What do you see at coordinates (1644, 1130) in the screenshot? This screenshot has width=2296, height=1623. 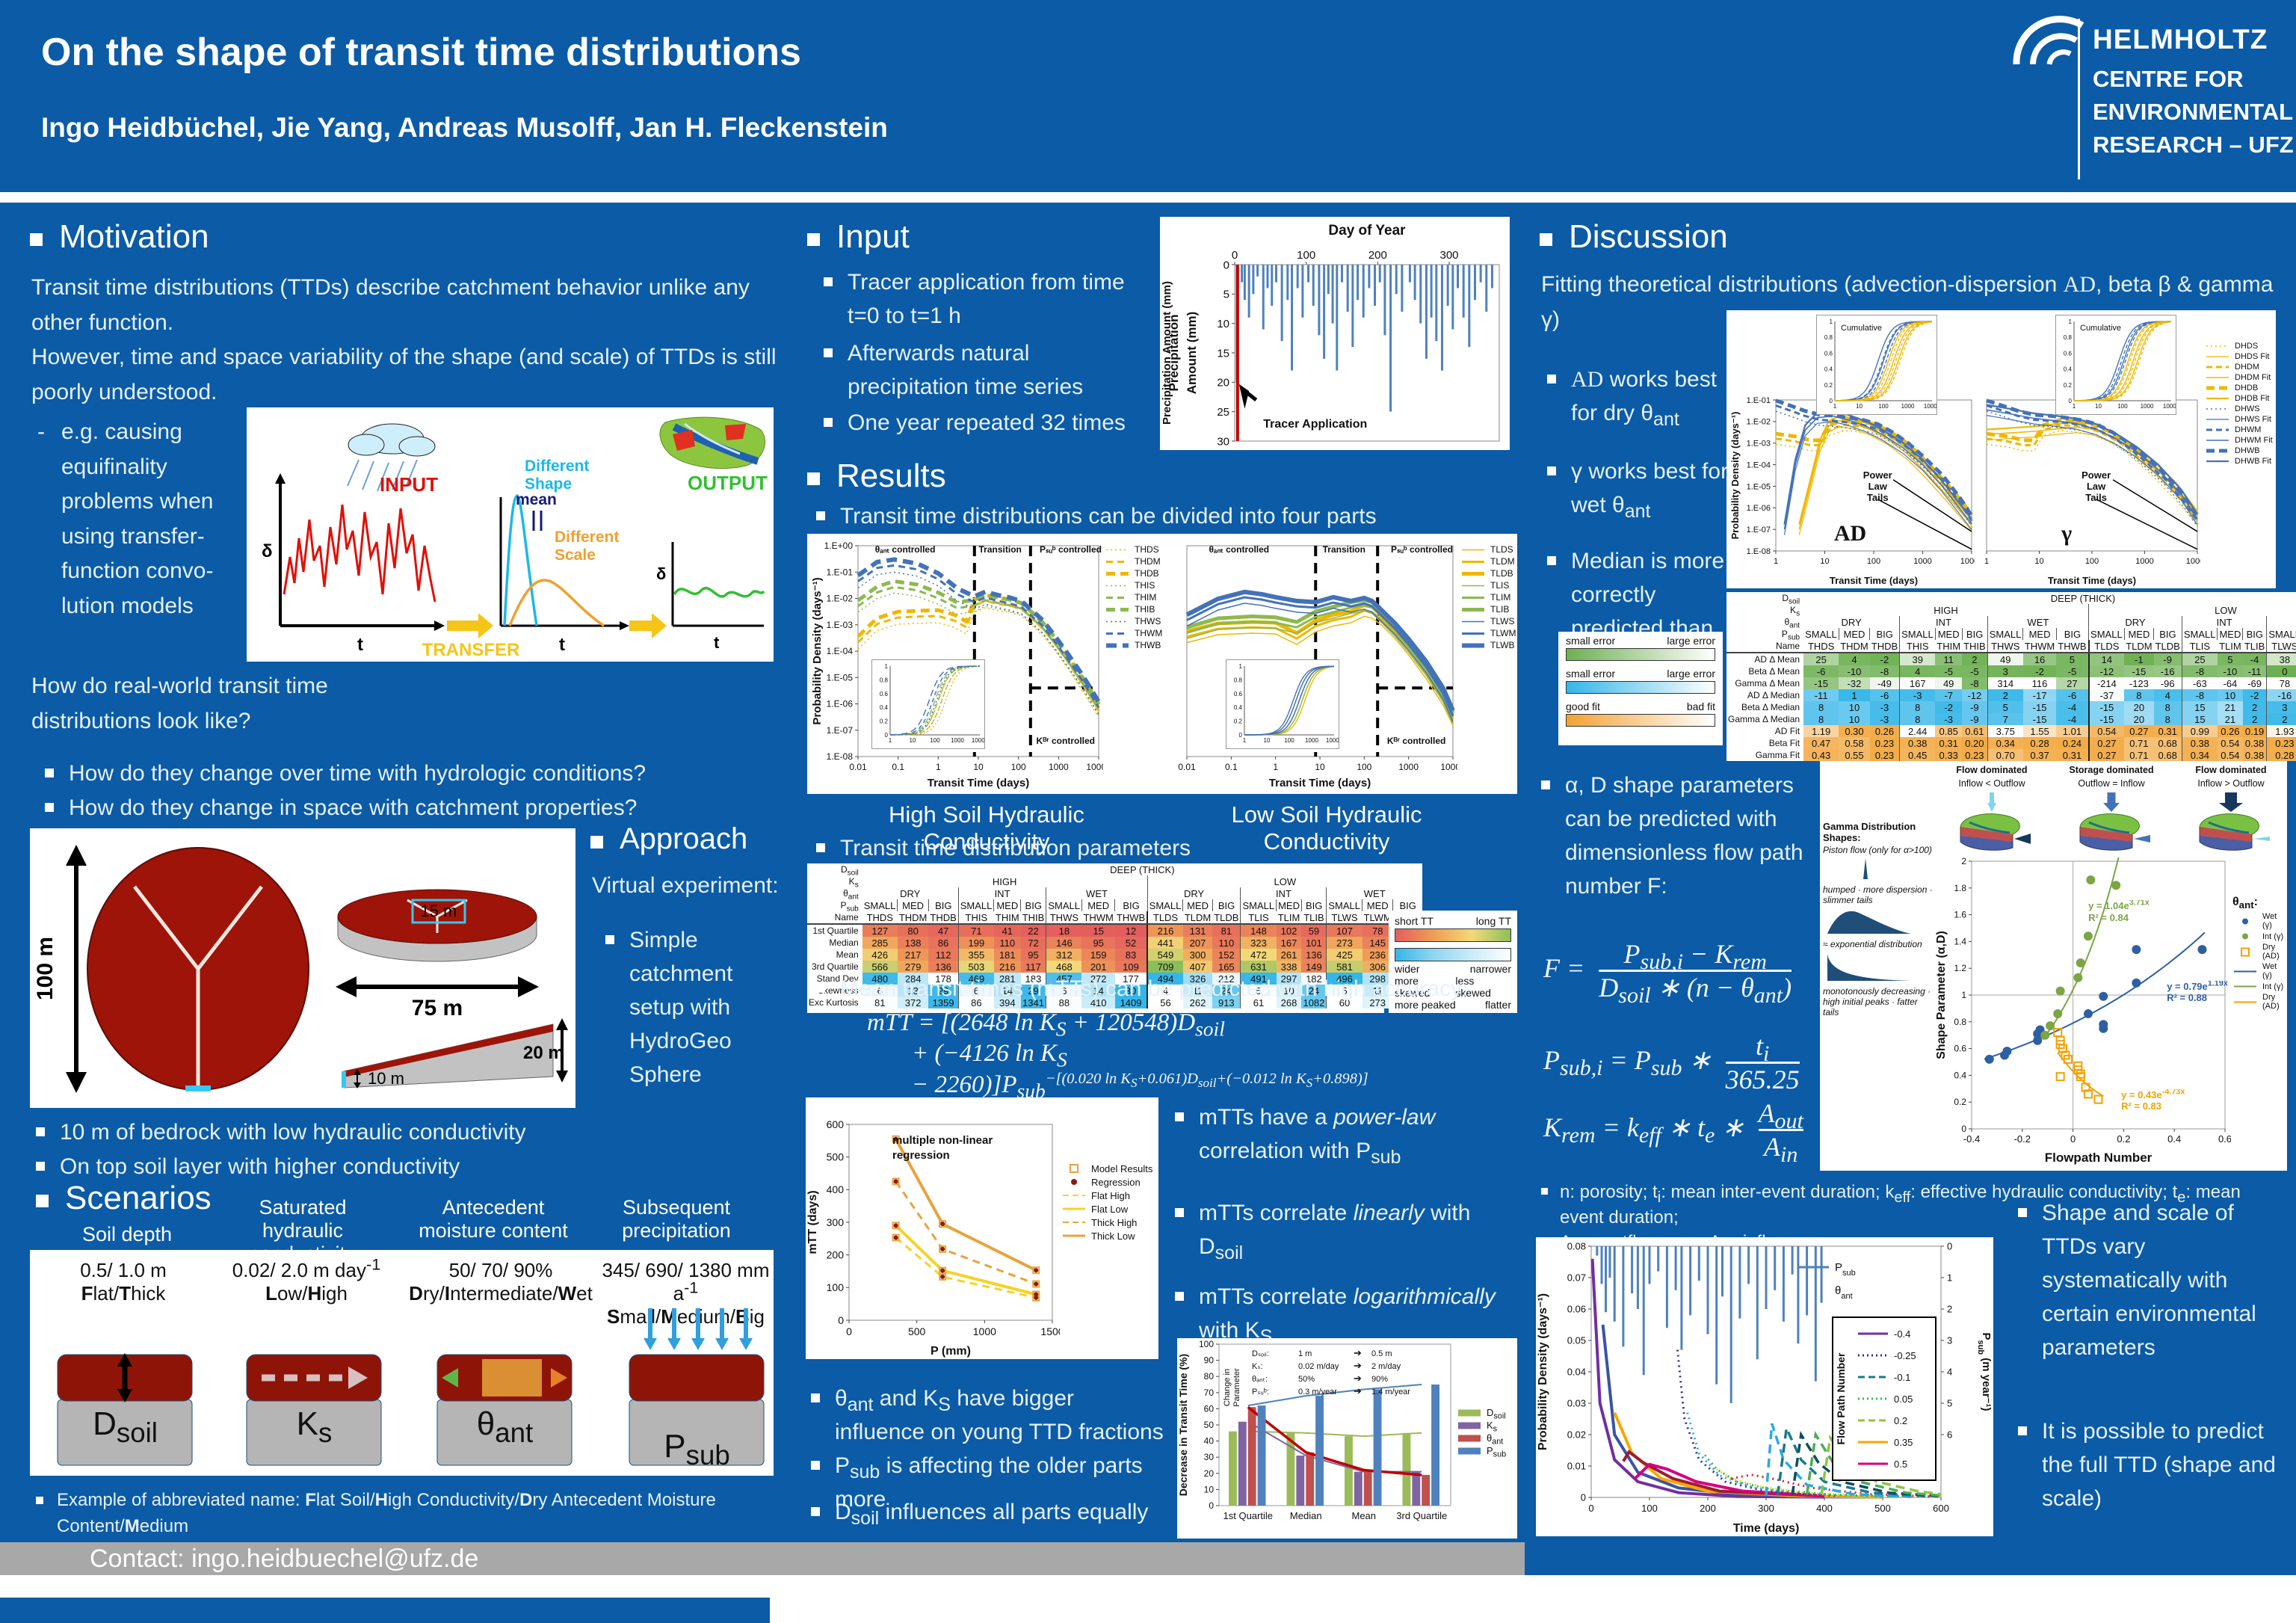 I see `formula-K-lhs: Krem = keff ∗ te ∗` at bounding box center [1644, 1130].